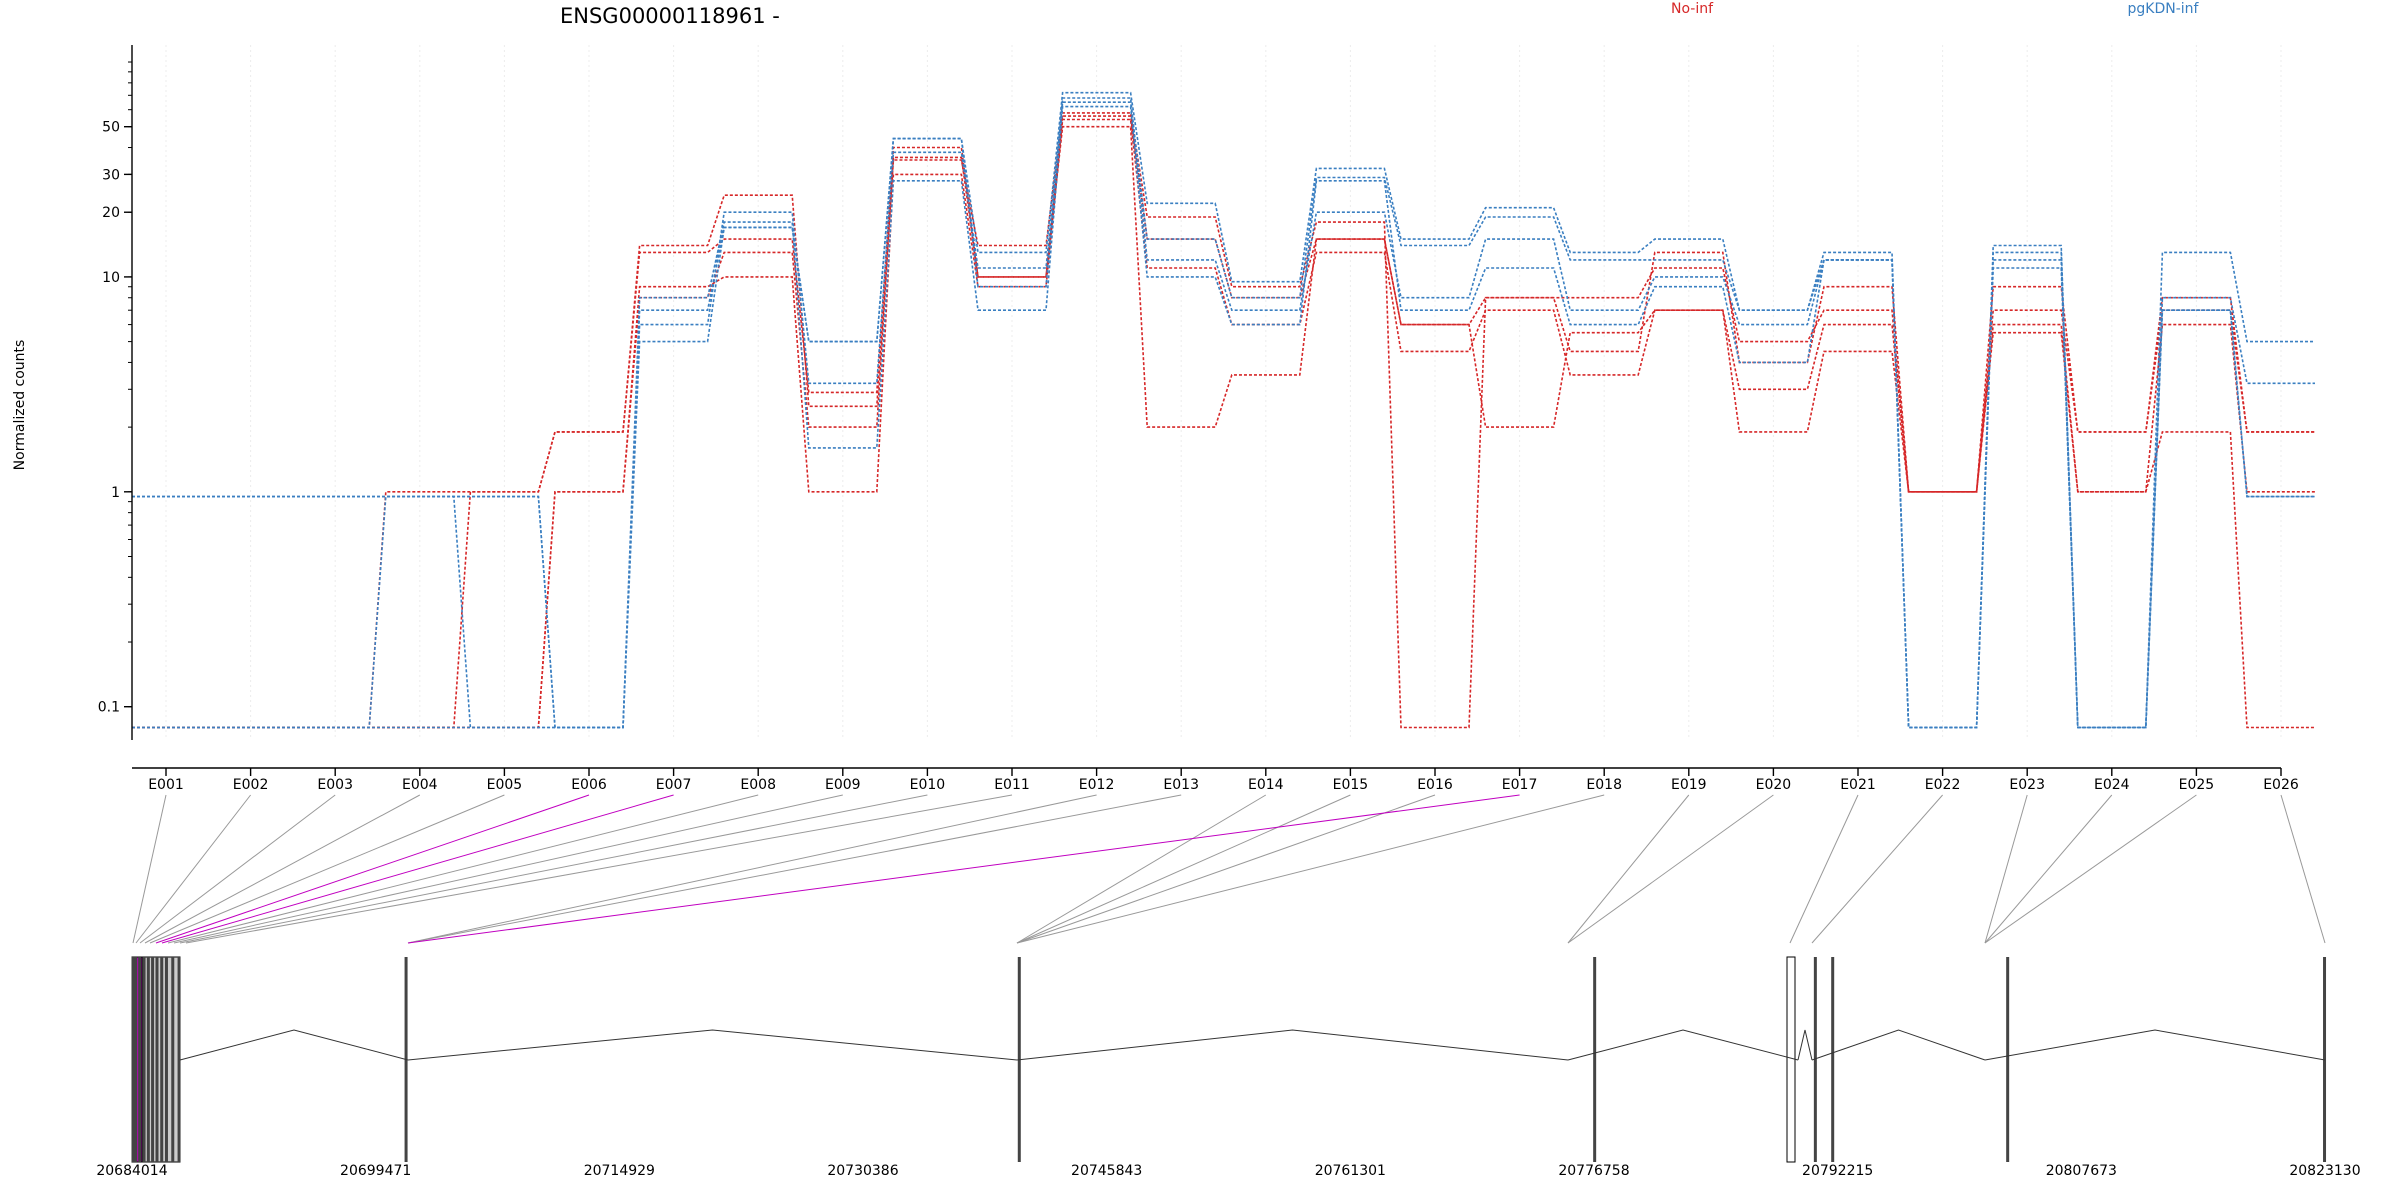 The height and width of the screenshot is (1200, 2400). What do you see at coordinates (1181, 785) in the screenshot?
I see `x-tick-label: E013` at bounding box center [1181, 785].